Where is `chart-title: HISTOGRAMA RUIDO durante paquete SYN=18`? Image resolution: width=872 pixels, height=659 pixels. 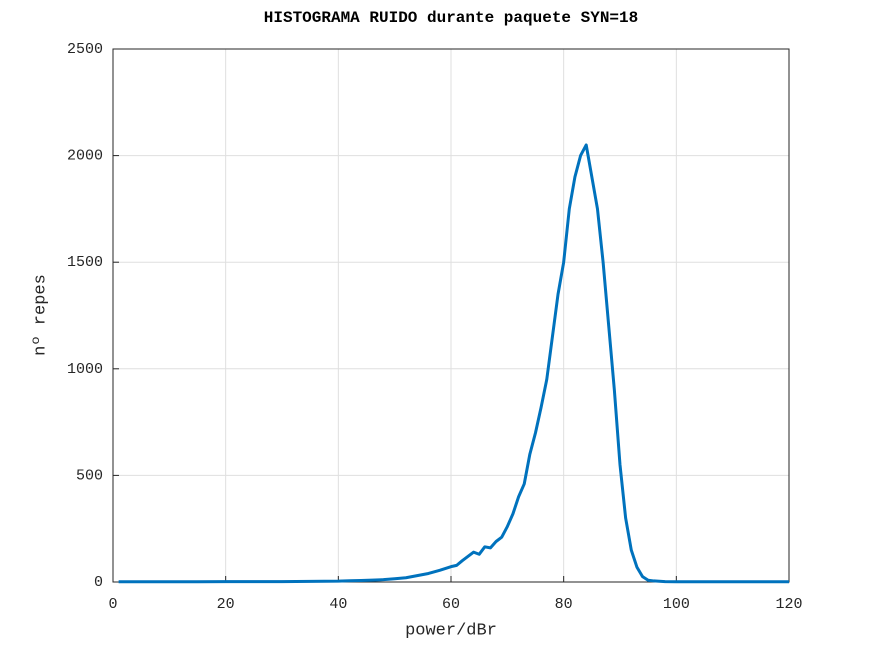 chart-title: HISTOGRAMA RUIDO durante paquete SYN=18 is located at coordinates (451, 18).